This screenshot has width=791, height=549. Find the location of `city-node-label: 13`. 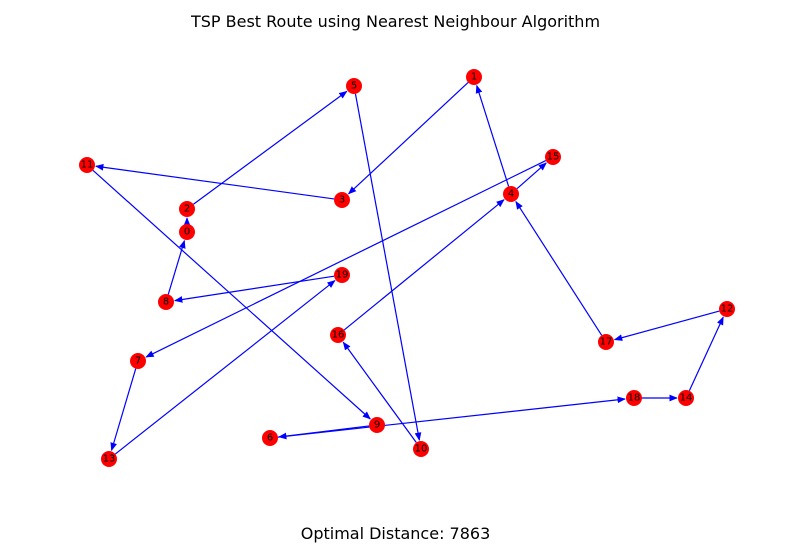

city-node-label: 13 is located at coordinates (109, 459).